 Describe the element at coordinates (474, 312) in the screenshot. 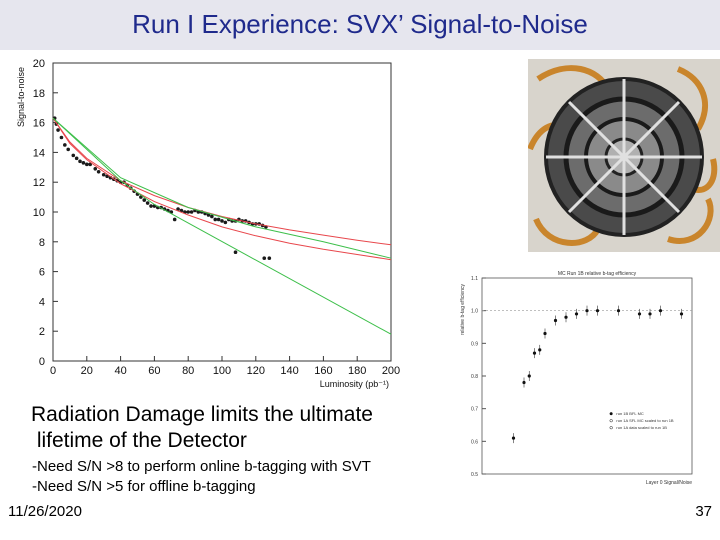

I see `y-tick-label: 1.0` at that location.